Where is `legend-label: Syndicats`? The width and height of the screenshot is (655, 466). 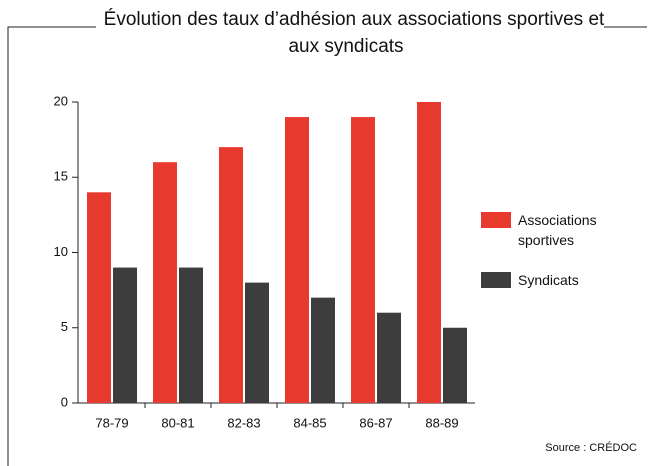
legend-label: Syndicats is located at coordinates (548, 280).